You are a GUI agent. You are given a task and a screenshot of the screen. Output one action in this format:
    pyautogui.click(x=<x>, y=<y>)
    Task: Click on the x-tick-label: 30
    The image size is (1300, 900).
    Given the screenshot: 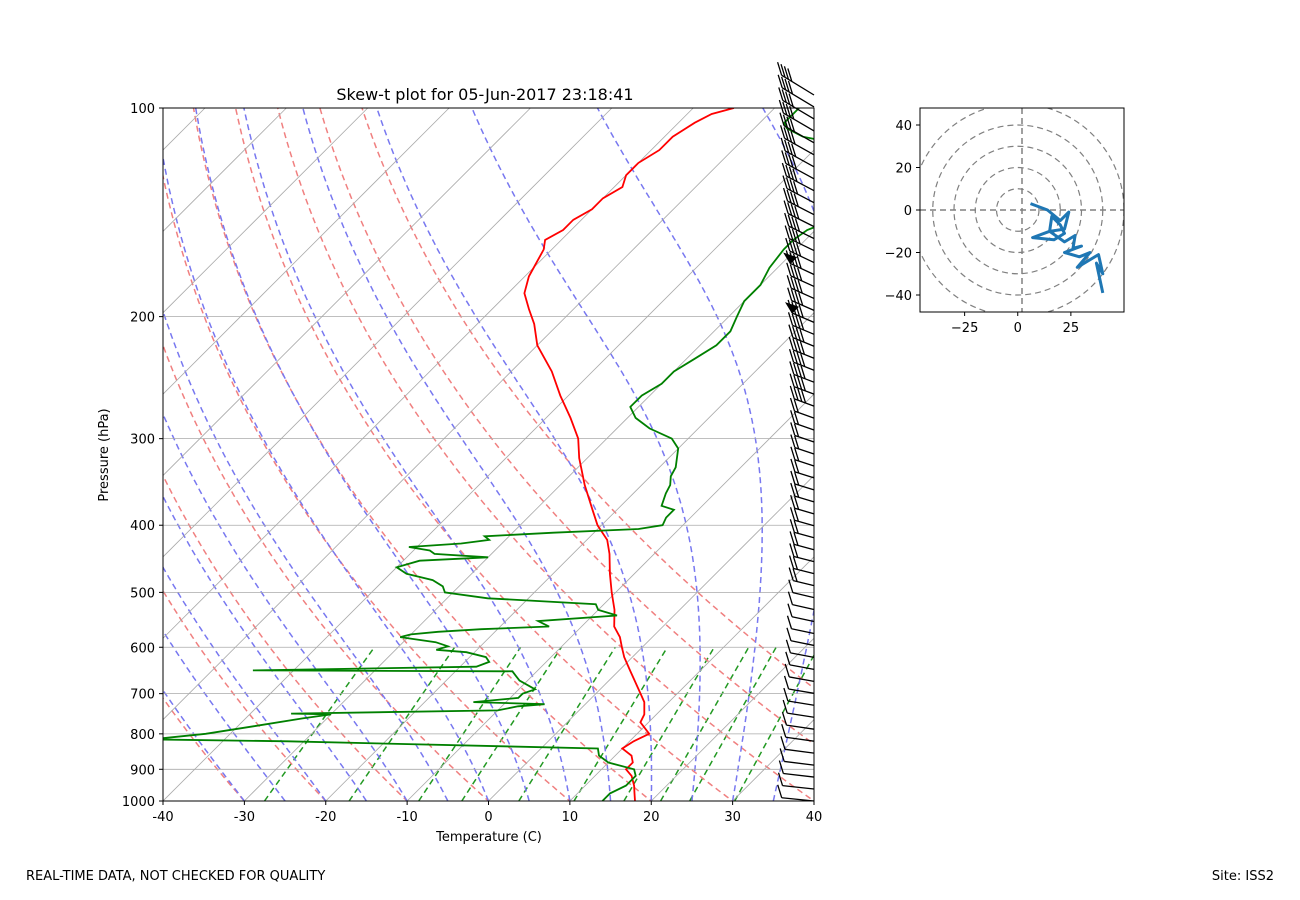 What is the action you would take?
    pyautogui.click(x=732, y=817)
    